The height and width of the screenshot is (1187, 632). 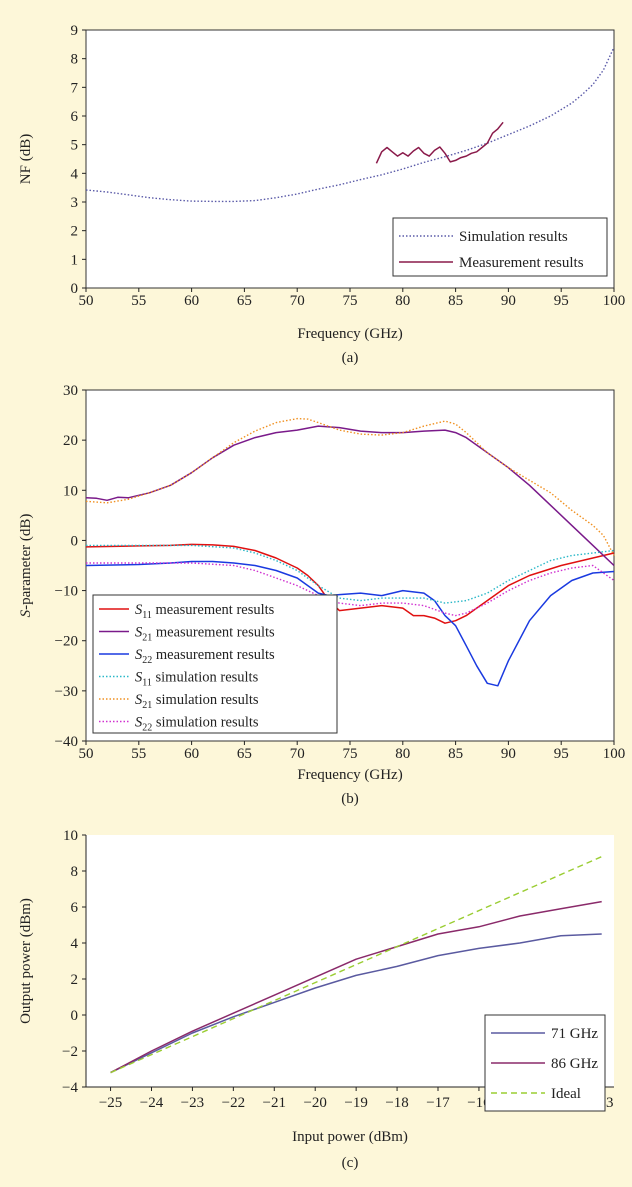 I want to click on y-axis-label-text: -parameter (dB), so click(x=26, y=562).